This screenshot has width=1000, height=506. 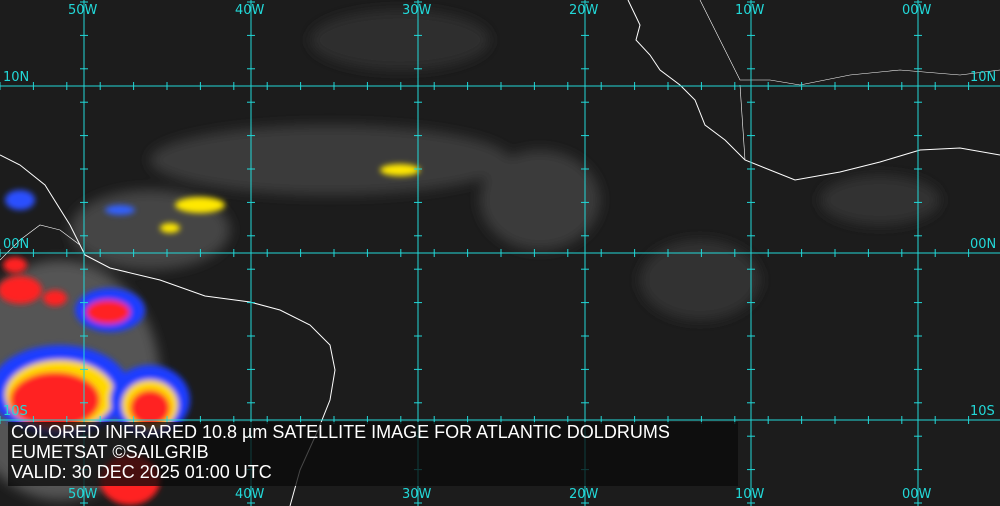 What do you see at coordinates (982, 411) in the screenshot?
I see `lat-label-right: 10S` at bounding box center [982, 411].